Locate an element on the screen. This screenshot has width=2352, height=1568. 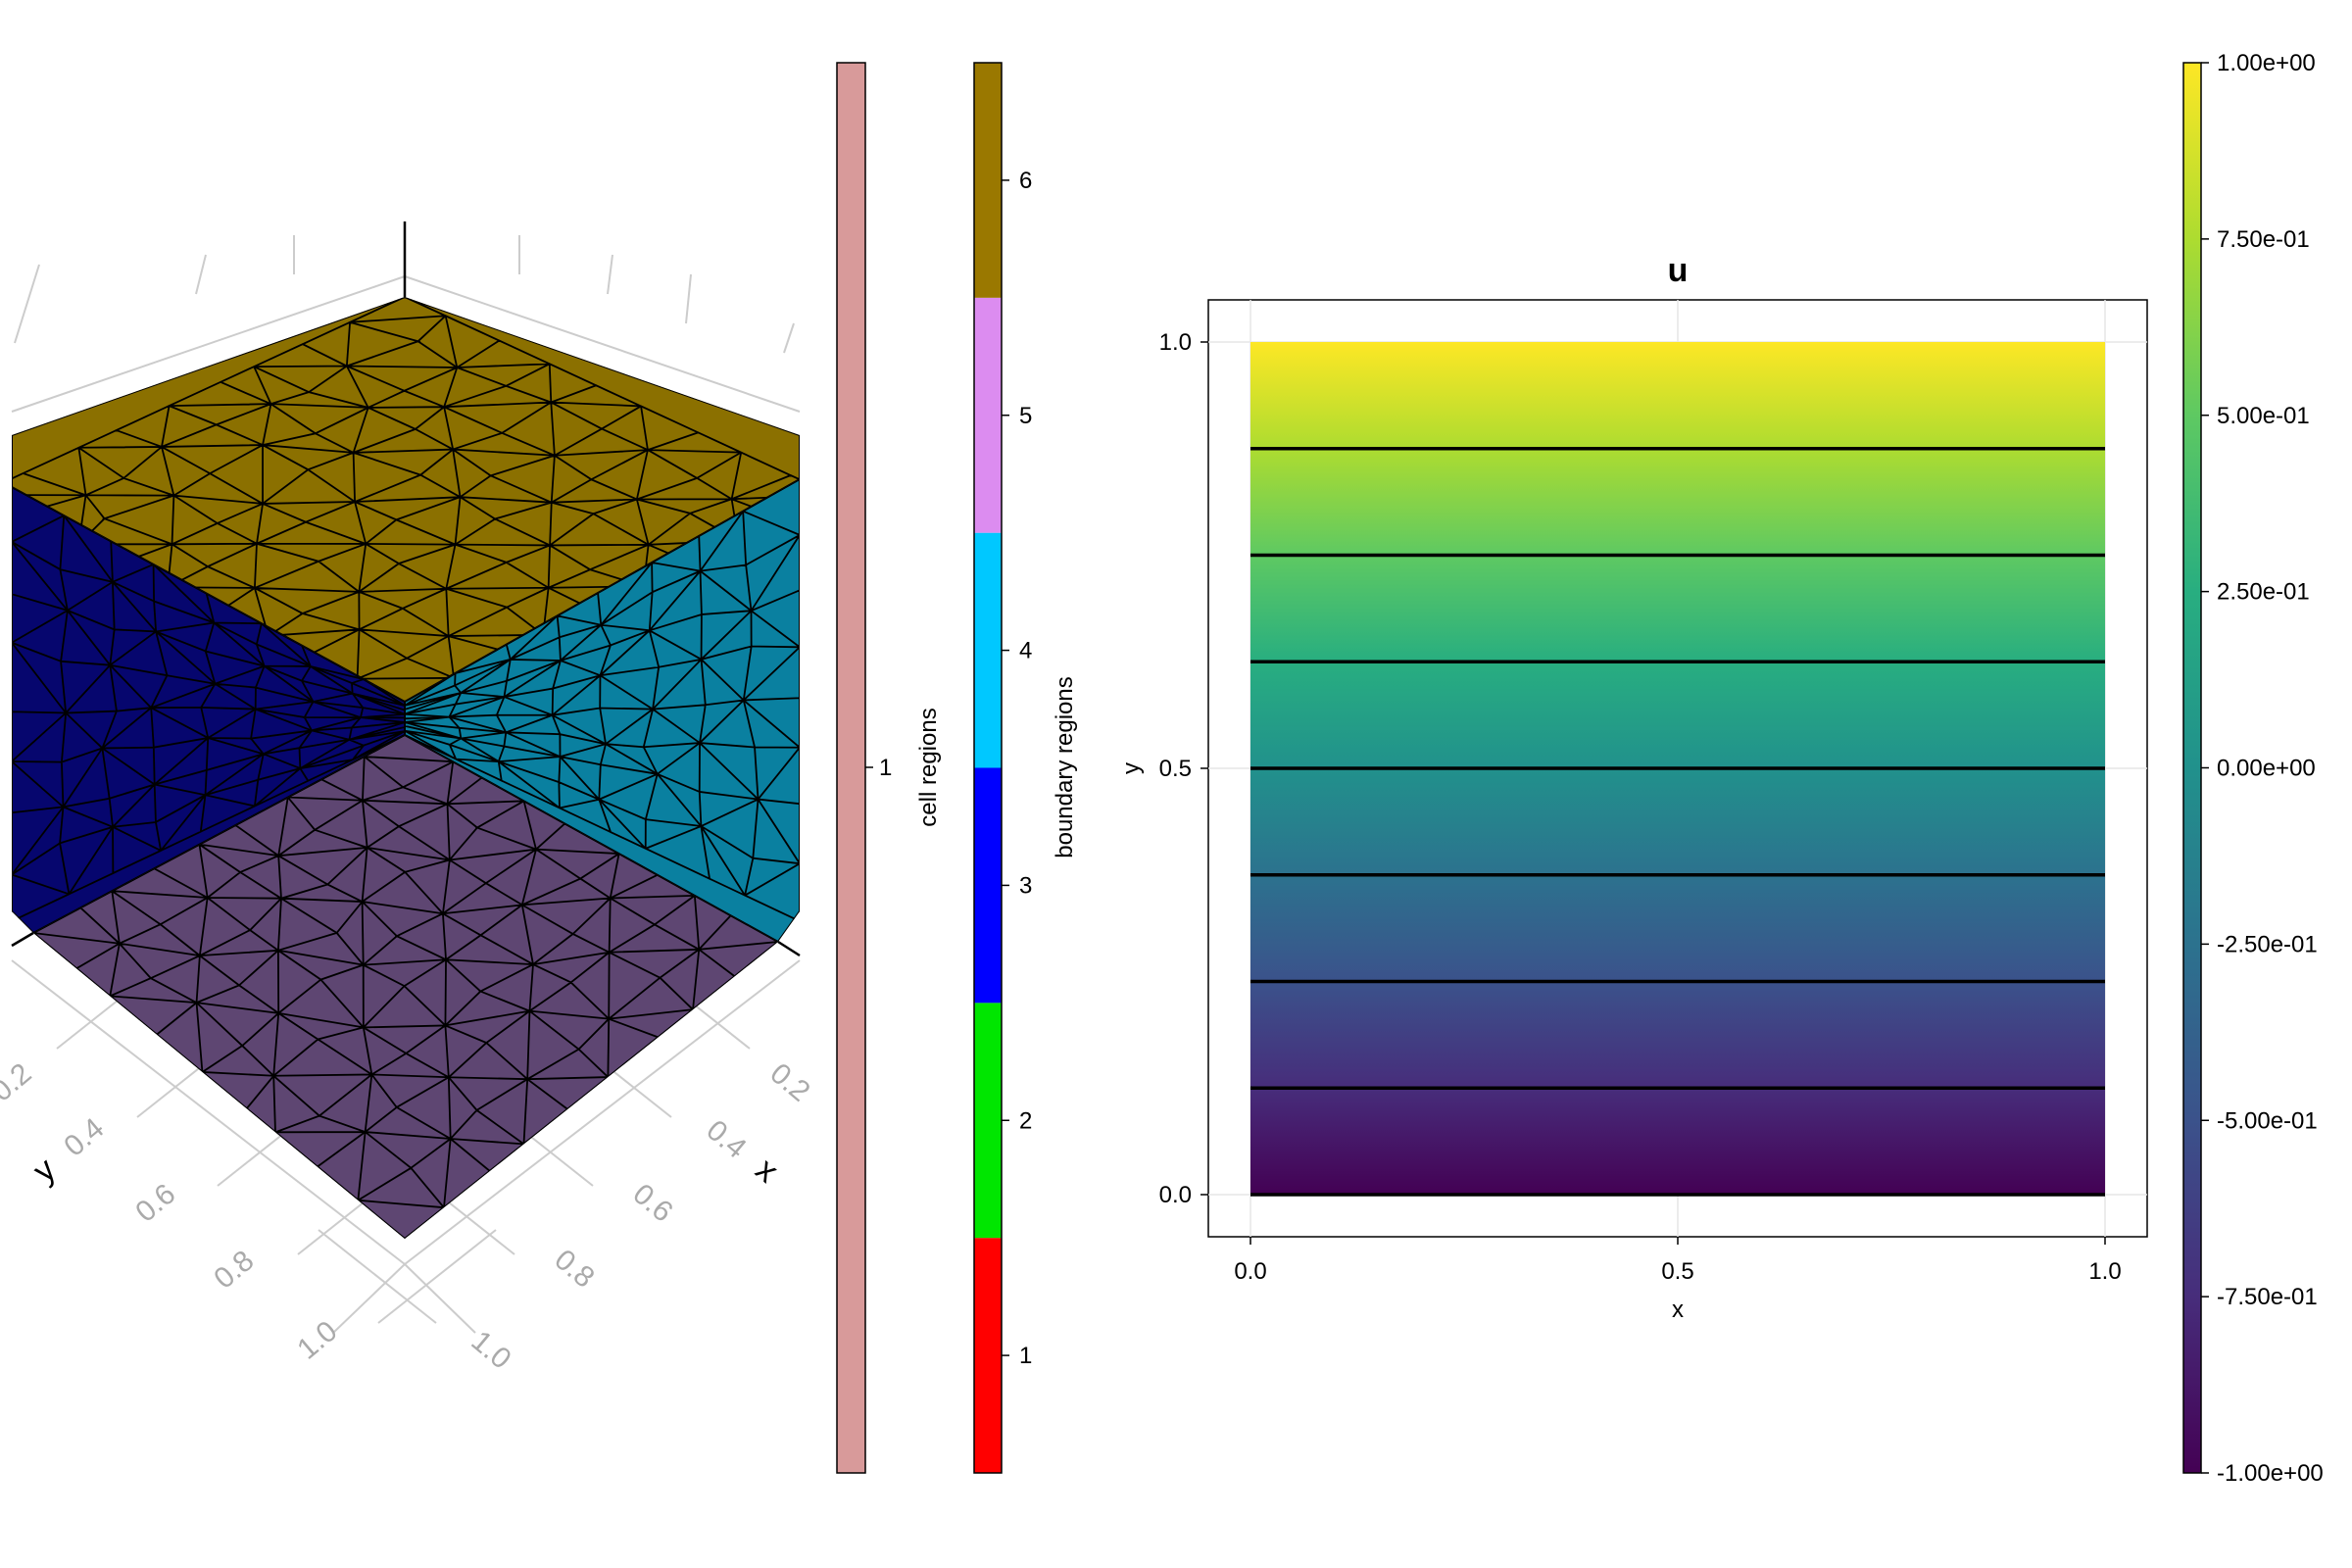
cell-regions-colorbar: 1 cell regions is located at coordinates (889, 768).